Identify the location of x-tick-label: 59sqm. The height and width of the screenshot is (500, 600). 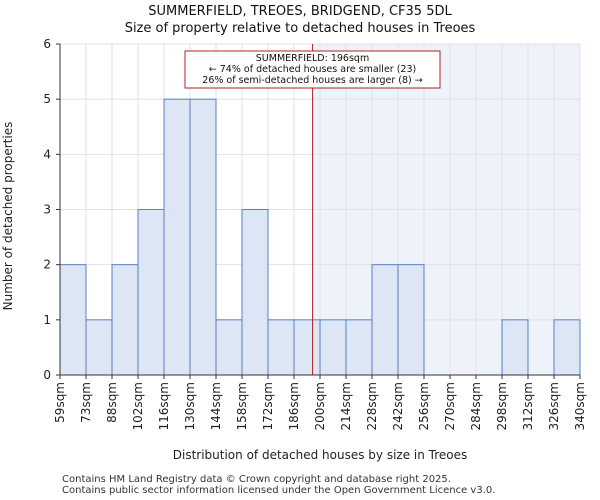
(60, 402).